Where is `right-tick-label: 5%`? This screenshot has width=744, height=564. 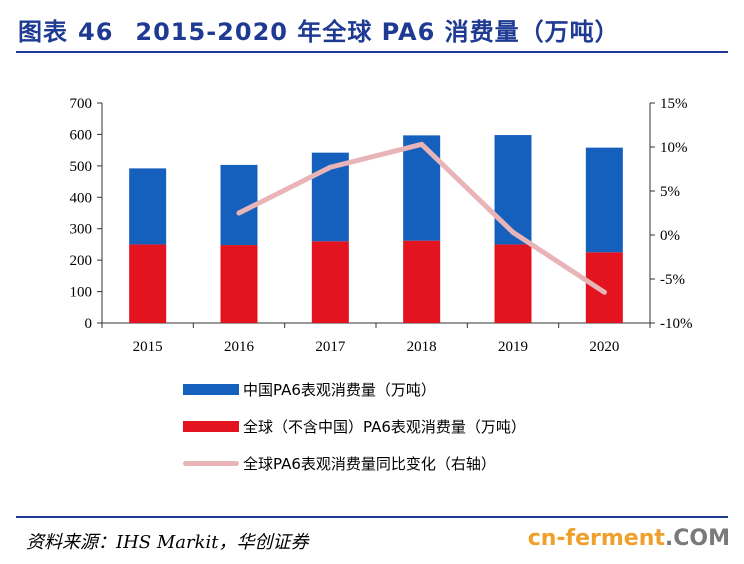 right-tick-label: 5% is located at coordinates (670, 192).